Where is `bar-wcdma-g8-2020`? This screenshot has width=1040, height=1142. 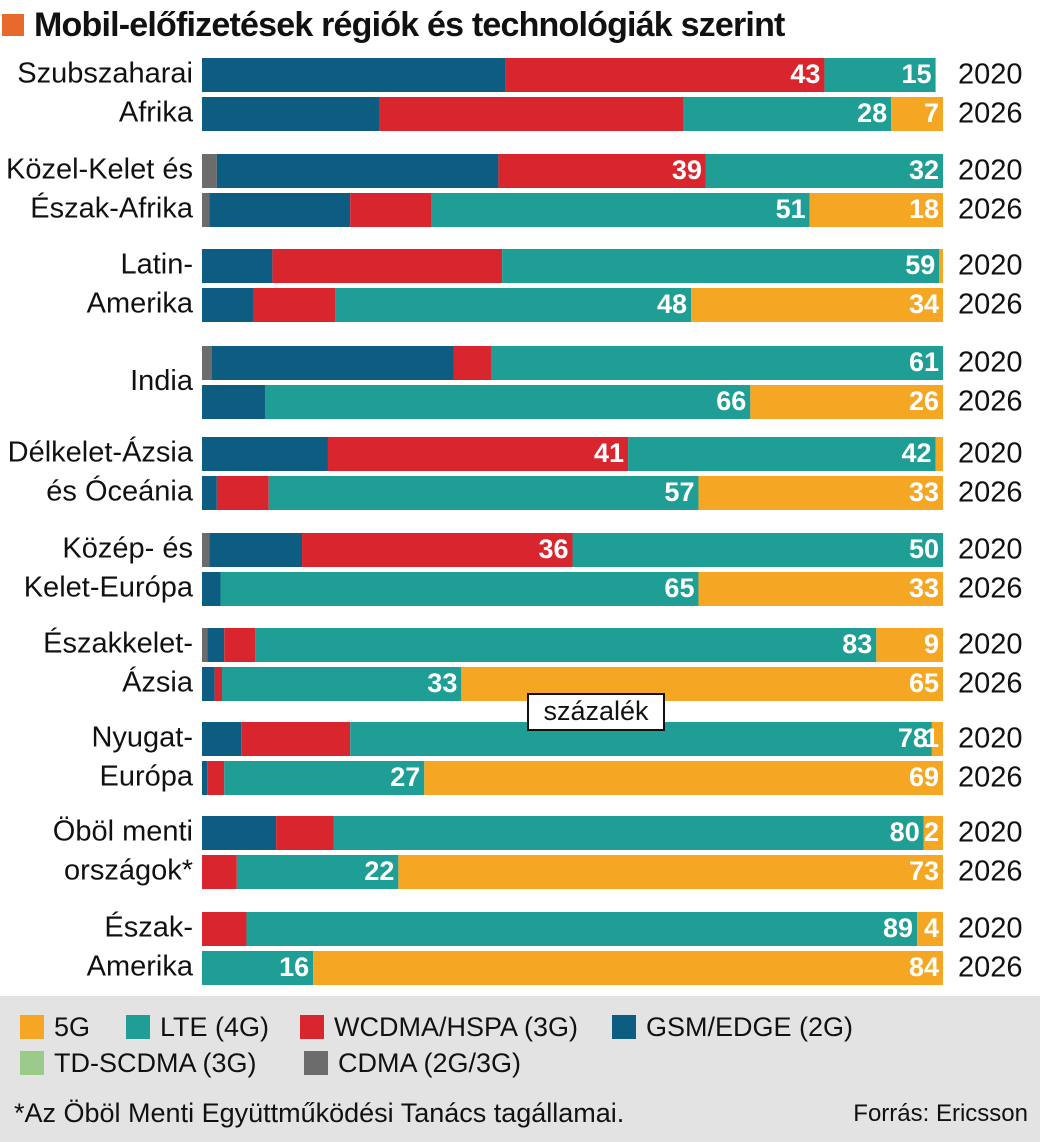
bar-wcdma-g8-2020 is located at coordinates (305, 833).